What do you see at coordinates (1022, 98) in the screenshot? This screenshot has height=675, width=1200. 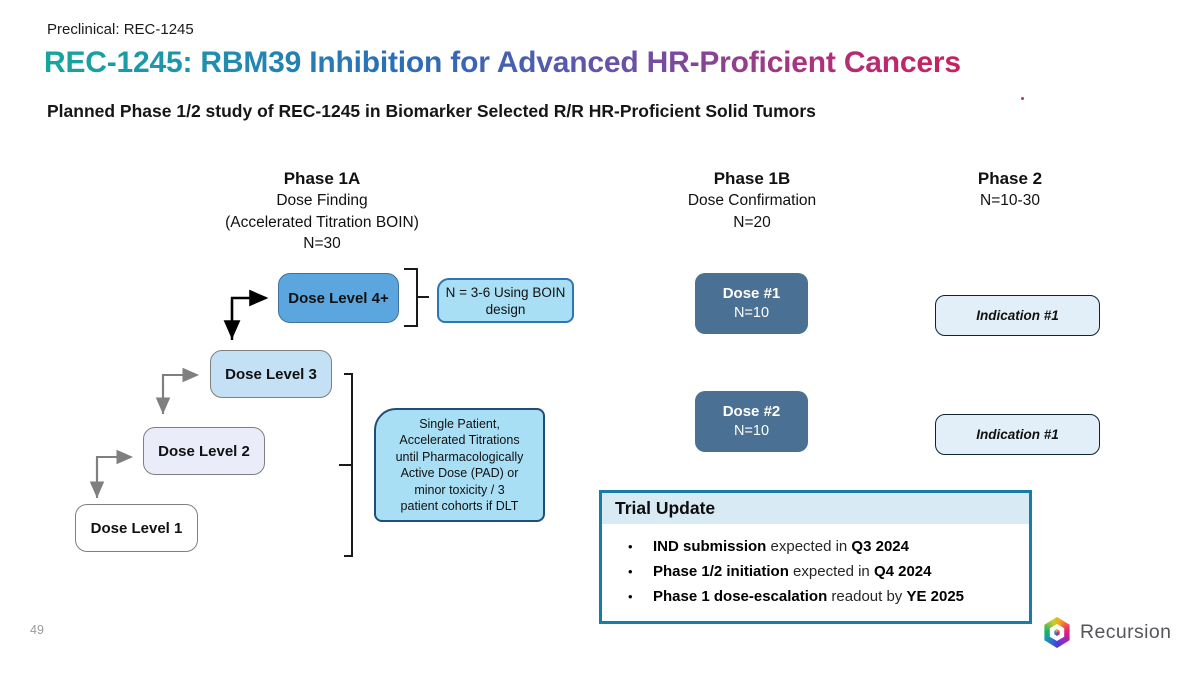 I see `stray-red-dot` at bounding box center [1022, 98].